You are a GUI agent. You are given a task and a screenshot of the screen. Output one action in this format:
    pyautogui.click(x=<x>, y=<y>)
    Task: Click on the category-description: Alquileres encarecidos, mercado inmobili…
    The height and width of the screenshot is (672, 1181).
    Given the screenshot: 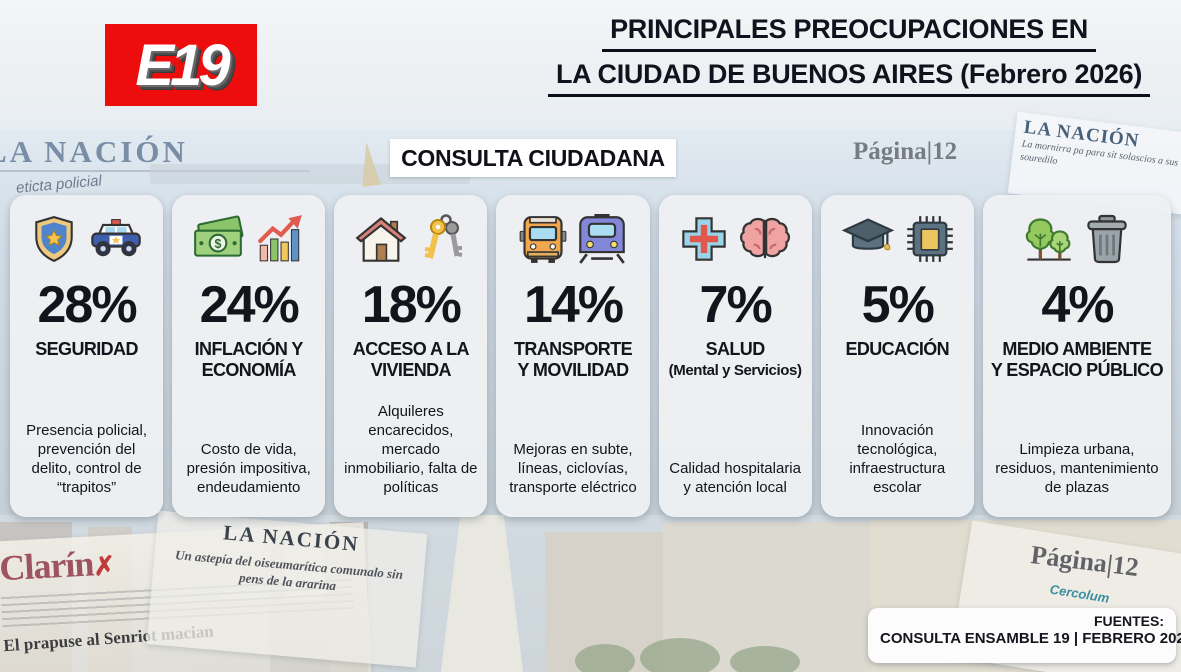 What is the action you would take?
    pyautogui.click(x=411, y=449)
    